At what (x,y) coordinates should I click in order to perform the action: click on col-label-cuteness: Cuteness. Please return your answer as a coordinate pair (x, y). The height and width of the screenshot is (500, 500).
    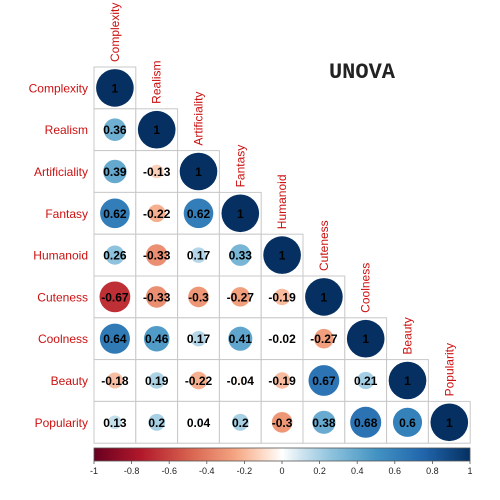
    Looking at the image, I should click on (324, 245).